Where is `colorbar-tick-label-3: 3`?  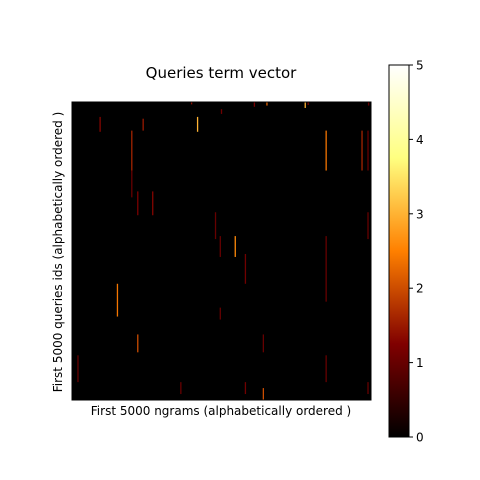
colorbar-tick-label-3: 3 is located at coordinates (420, 214).